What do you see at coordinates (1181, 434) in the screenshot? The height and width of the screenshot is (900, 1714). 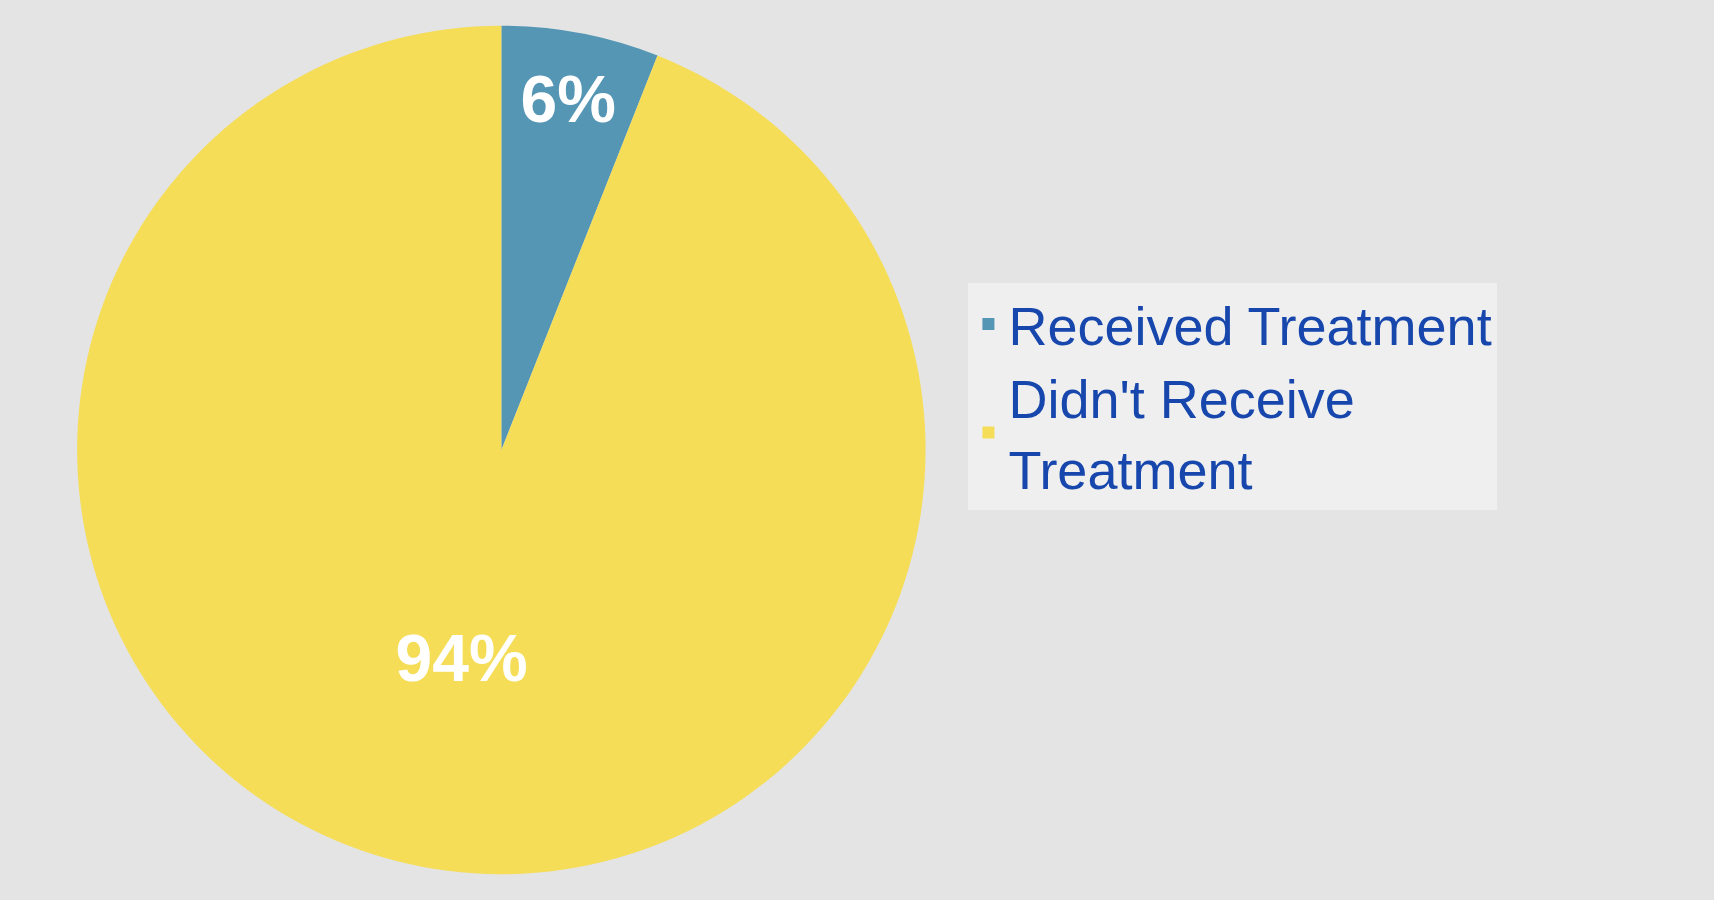 I see `legend-label: Didn't Receive Treatment` at bounding box center [1181, 434].